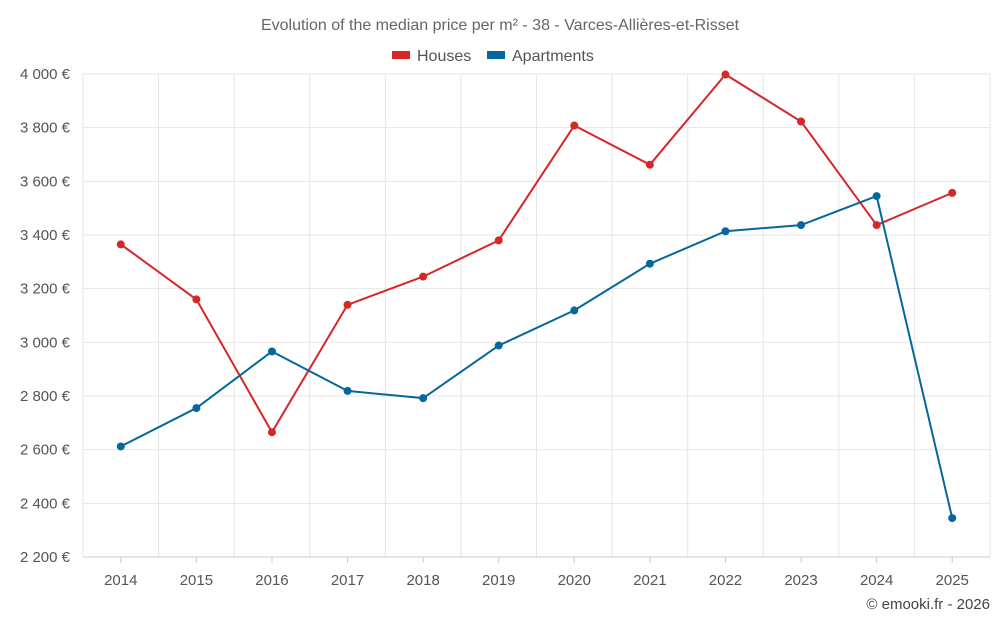  I want to click on x-tick-label: 2018, so click(422, 580).